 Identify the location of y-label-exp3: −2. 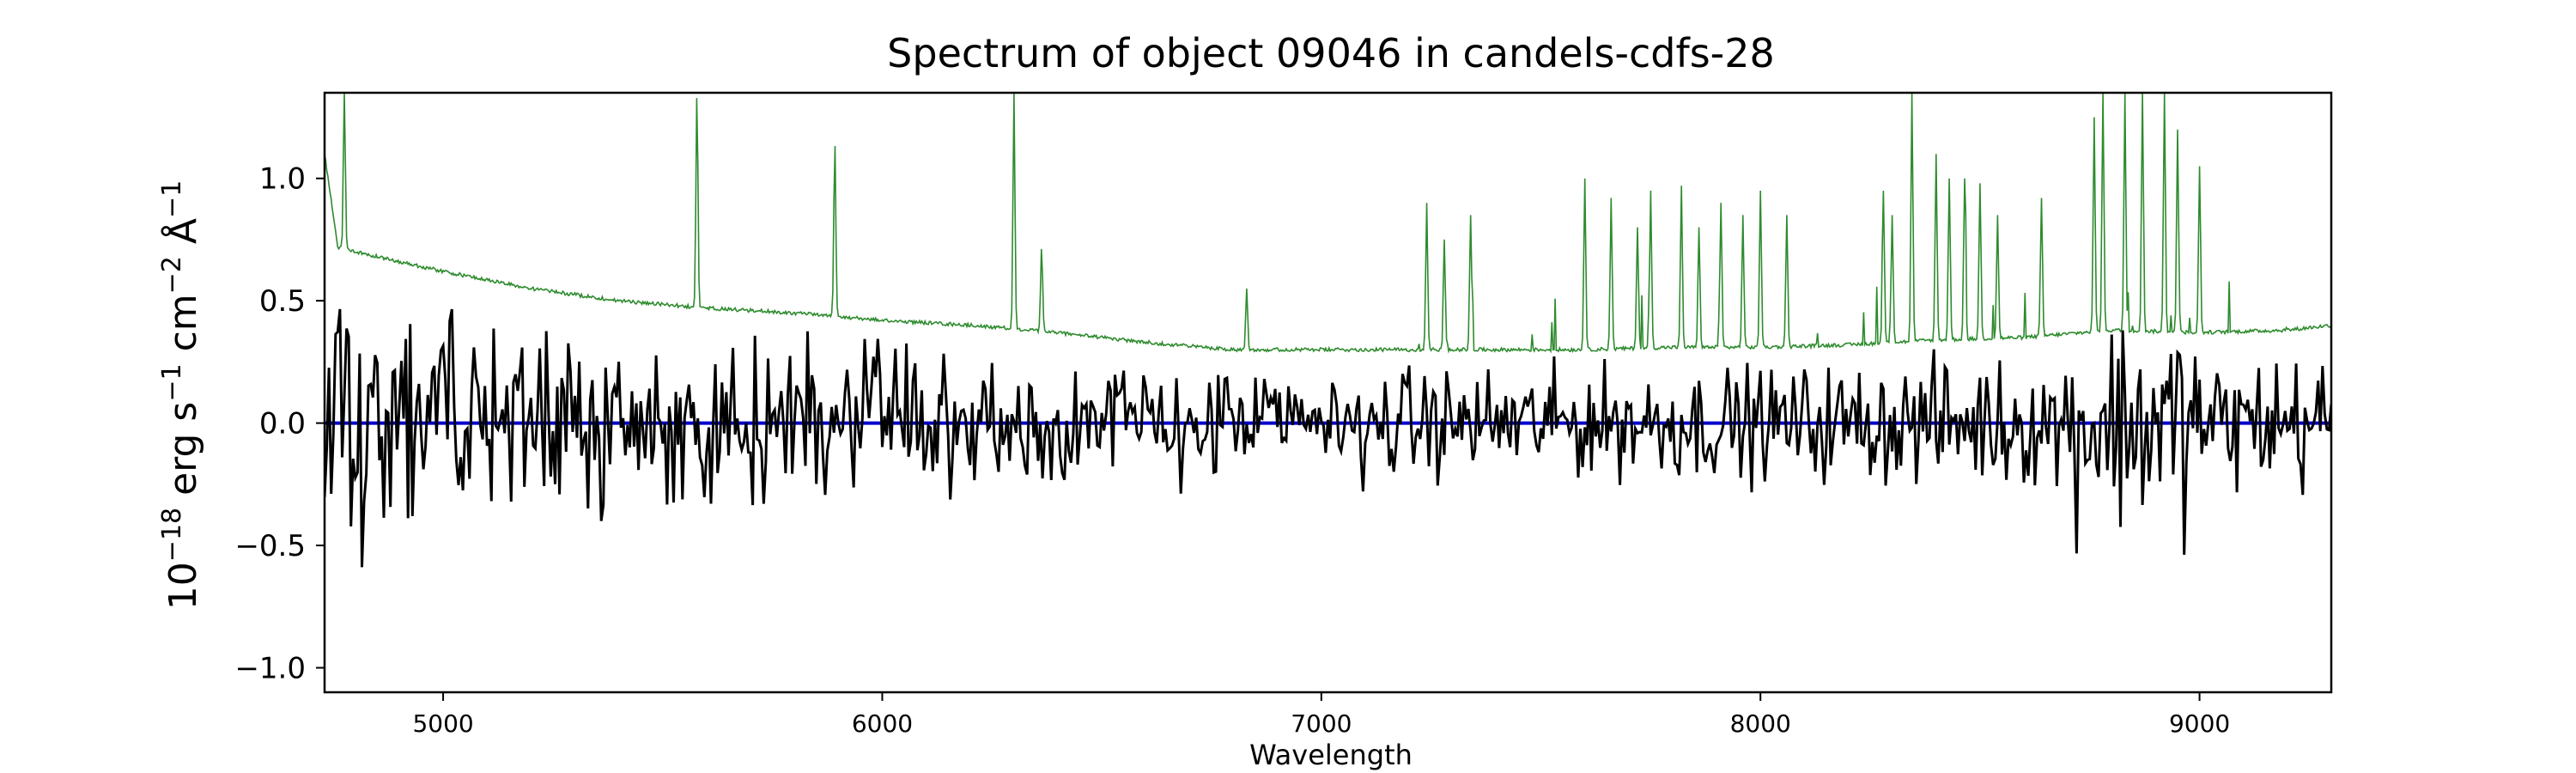
(172, 275).